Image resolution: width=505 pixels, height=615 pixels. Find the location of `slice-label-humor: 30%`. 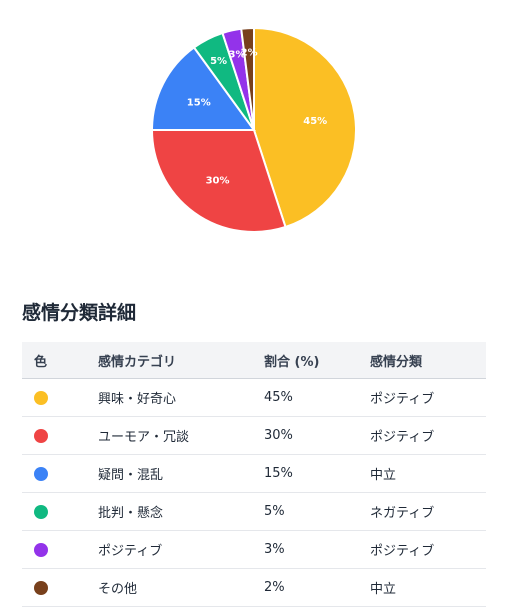

slice-label-humor: 30% is located at coordinates (218, 181).